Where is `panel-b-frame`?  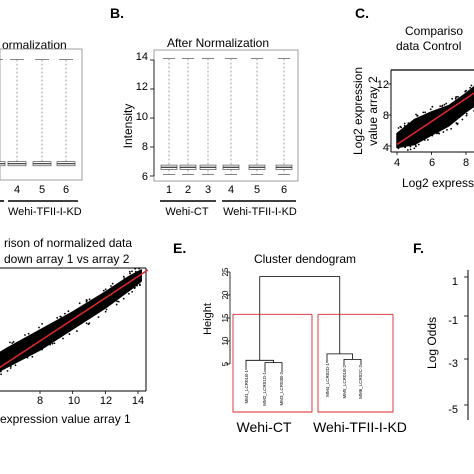 panel-b-frame is located at coordinates (226, 115).